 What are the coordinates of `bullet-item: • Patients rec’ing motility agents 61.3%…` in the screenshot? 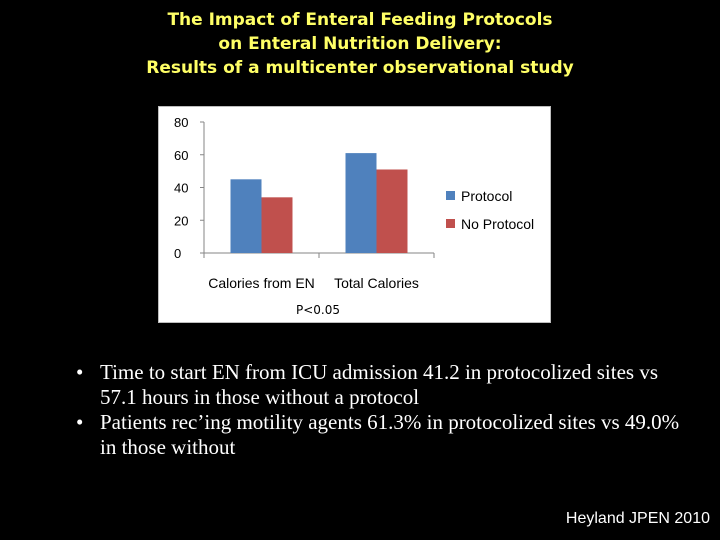 It's located at (377, 435).